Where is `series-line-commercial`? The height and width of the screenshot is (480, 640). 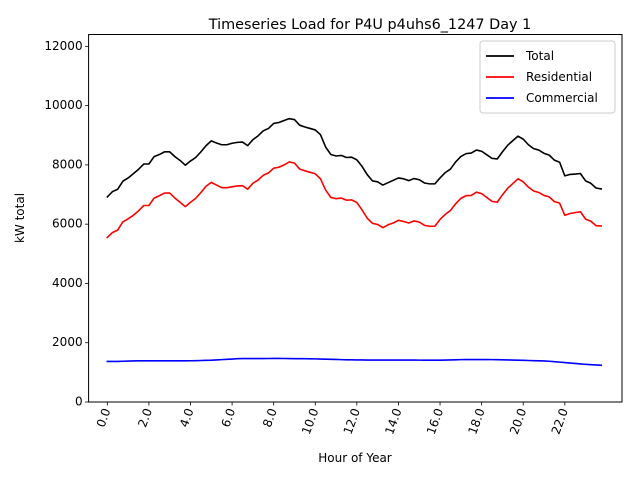
series-line-commercial is located at coordinates (354, 362).